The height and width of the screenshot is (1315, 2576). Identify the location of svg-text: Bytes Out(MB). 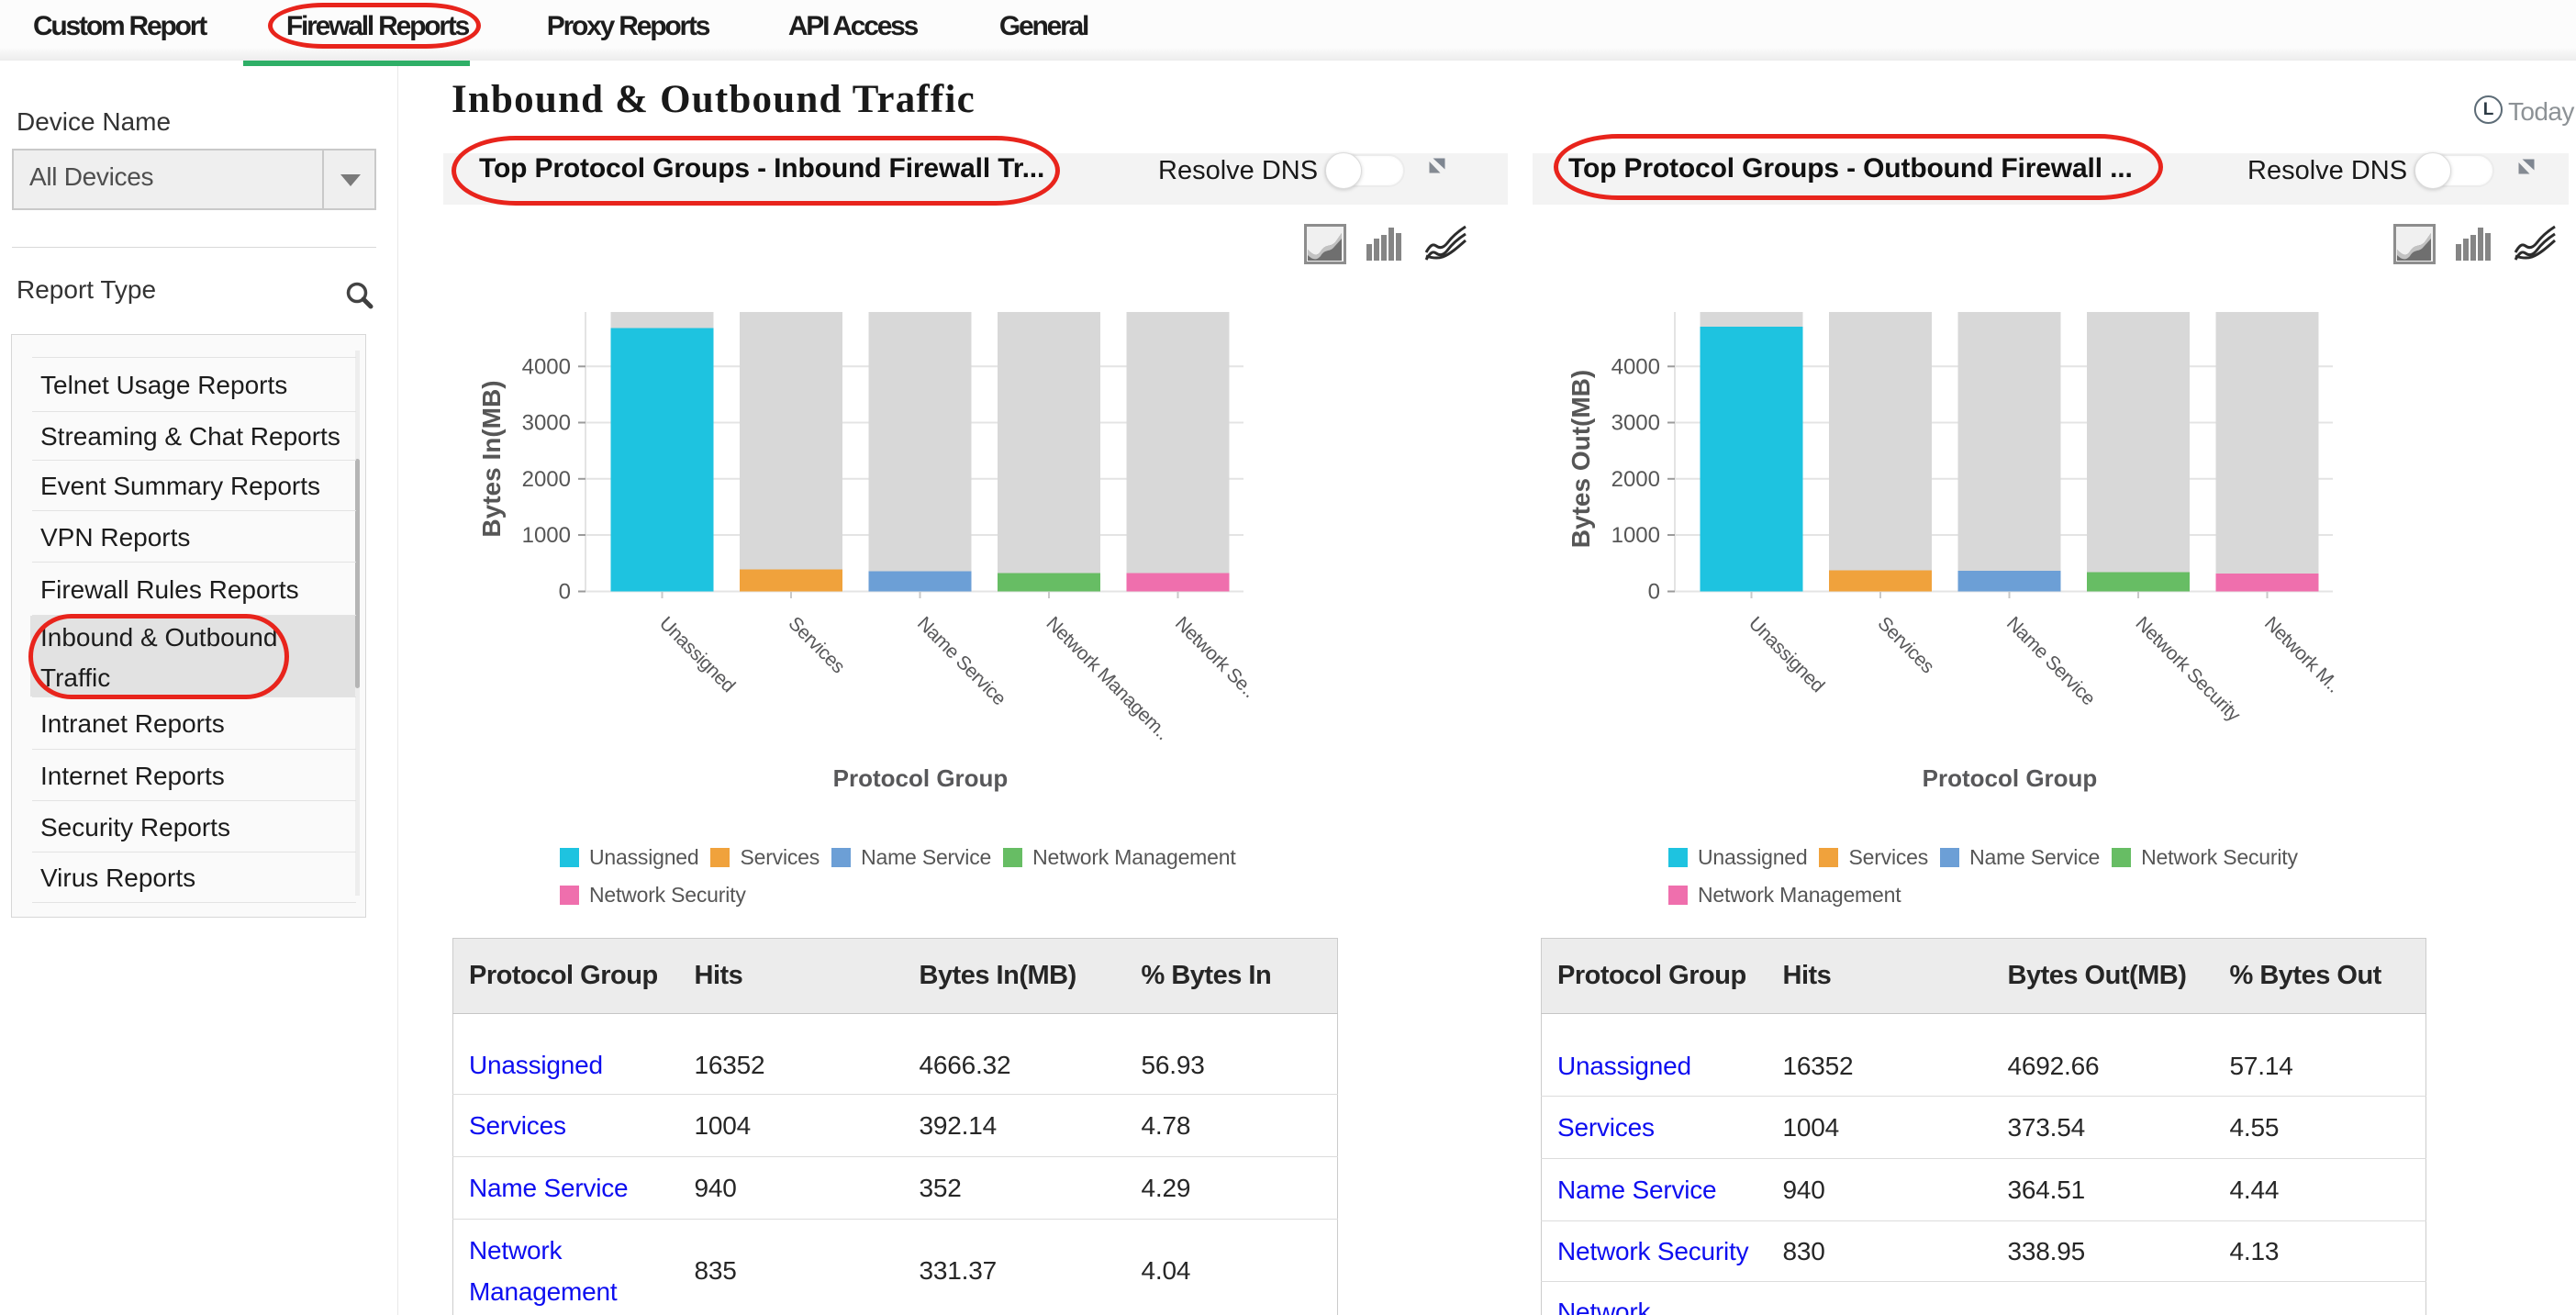
(1581, 459).